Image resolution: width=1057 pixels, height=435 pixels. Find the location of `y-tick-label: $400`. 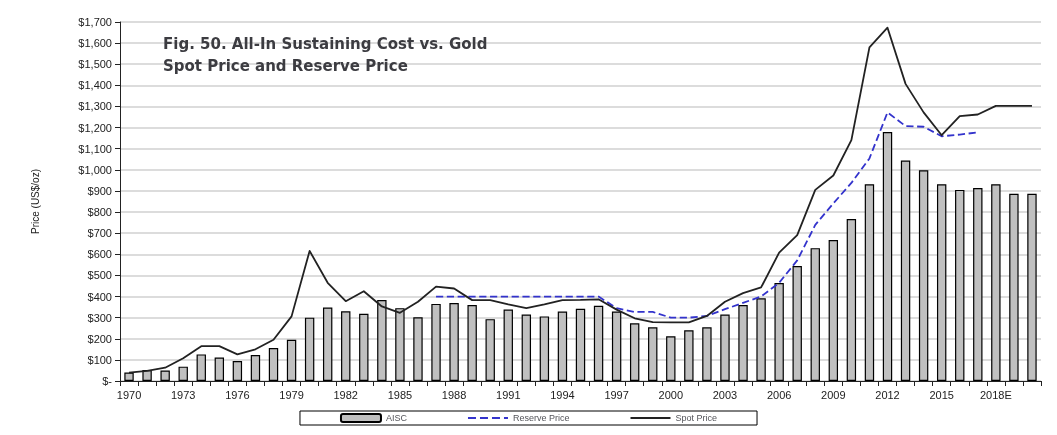

y-tick-label: $400 is located at coordinates (99, 296).